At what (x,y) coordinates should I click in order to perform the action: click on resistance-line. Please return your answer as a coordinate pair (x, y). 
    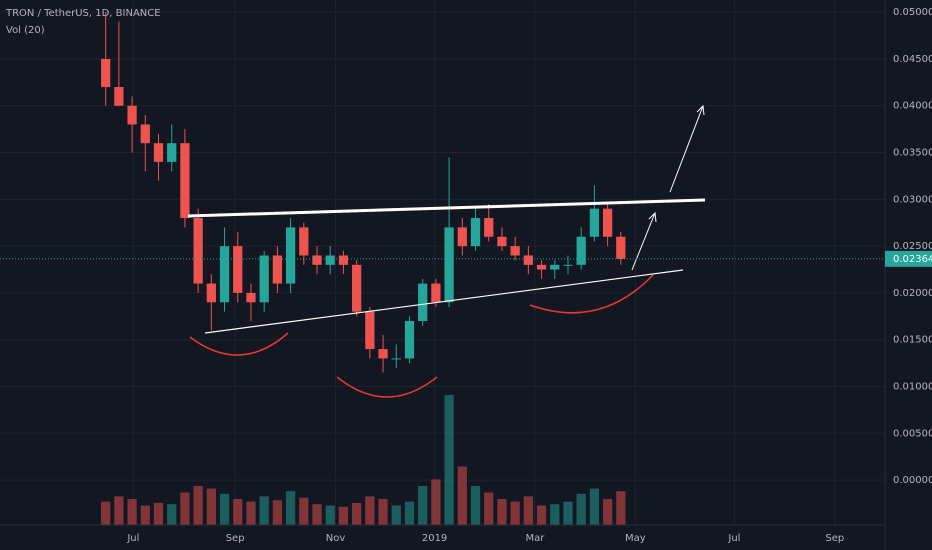
    Looking at the image, I should click on (446, 208).